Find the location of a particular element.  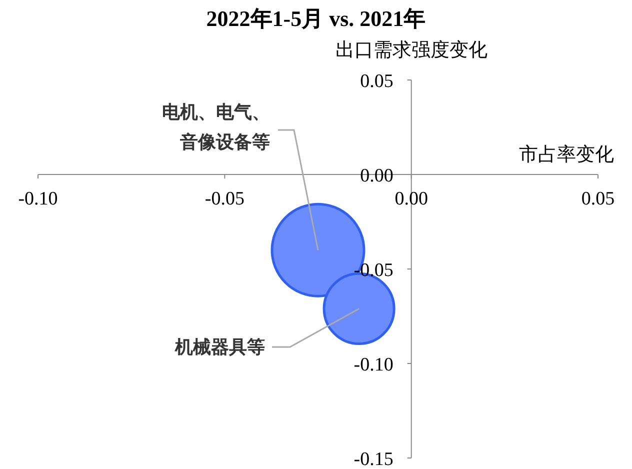

x-tick-label: -0.05 is located at coordinates (224, 199).